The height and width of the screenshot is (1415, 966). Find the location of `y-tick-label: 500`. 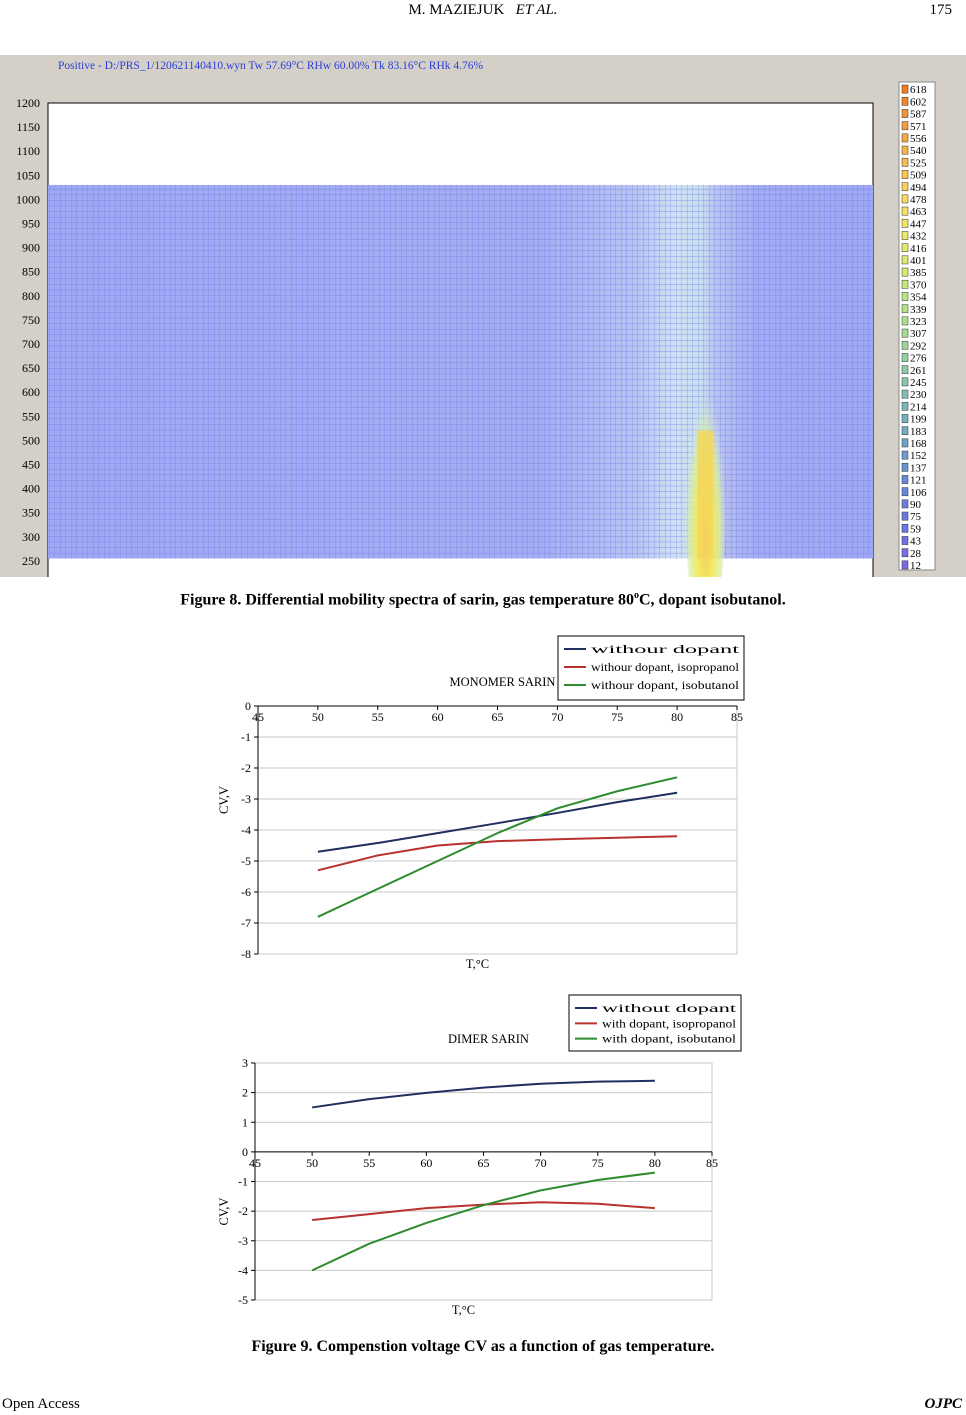

y-tick-label: 500 is located at coordinates (31, 440).